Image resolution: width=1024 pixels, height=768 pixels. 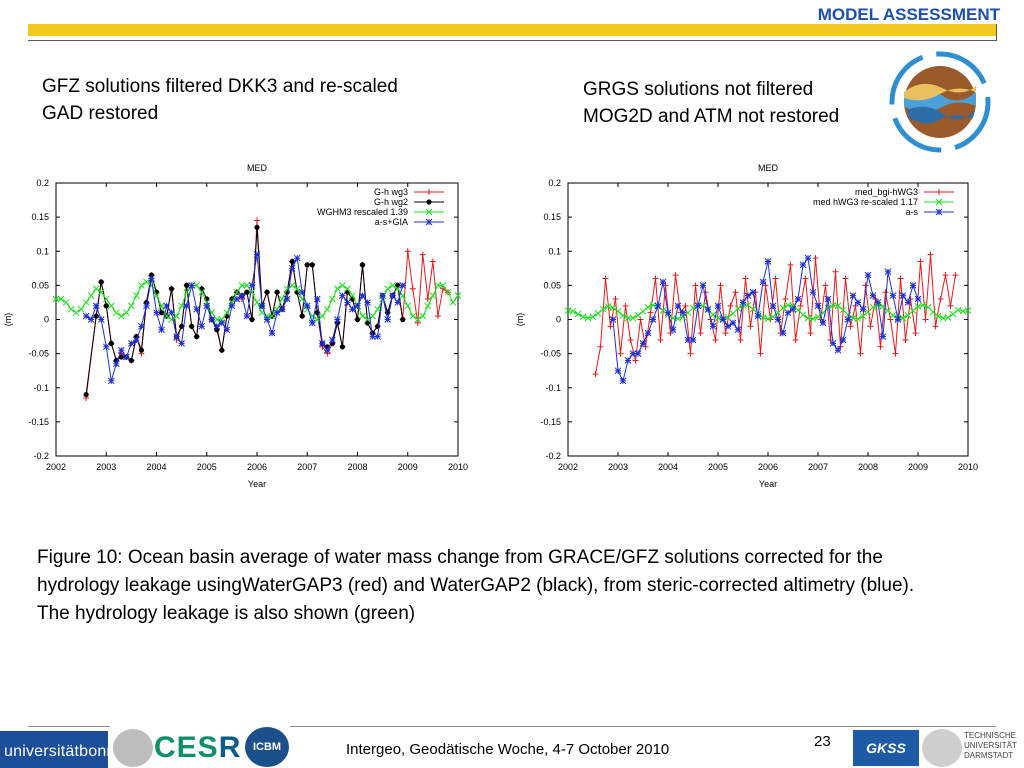 I want to click on y-tick-label: 0, so click(x=46, y=320).